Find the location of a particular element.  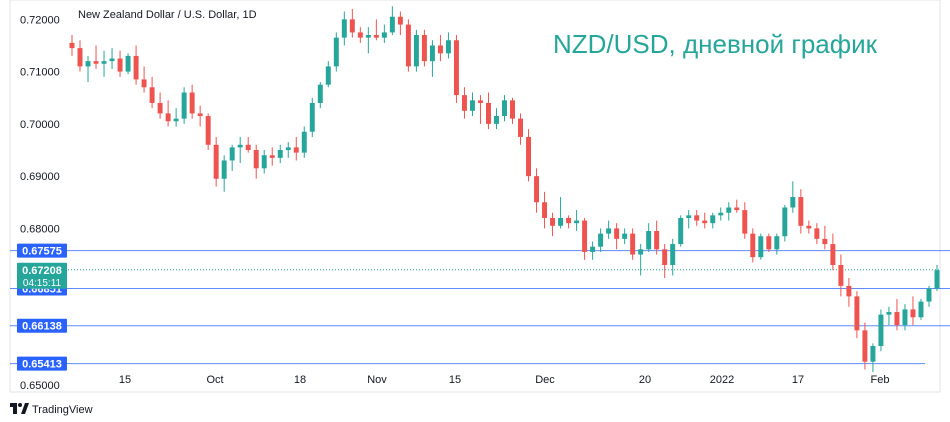

x-tick-label: 17 is located at coordinates (798, 380).